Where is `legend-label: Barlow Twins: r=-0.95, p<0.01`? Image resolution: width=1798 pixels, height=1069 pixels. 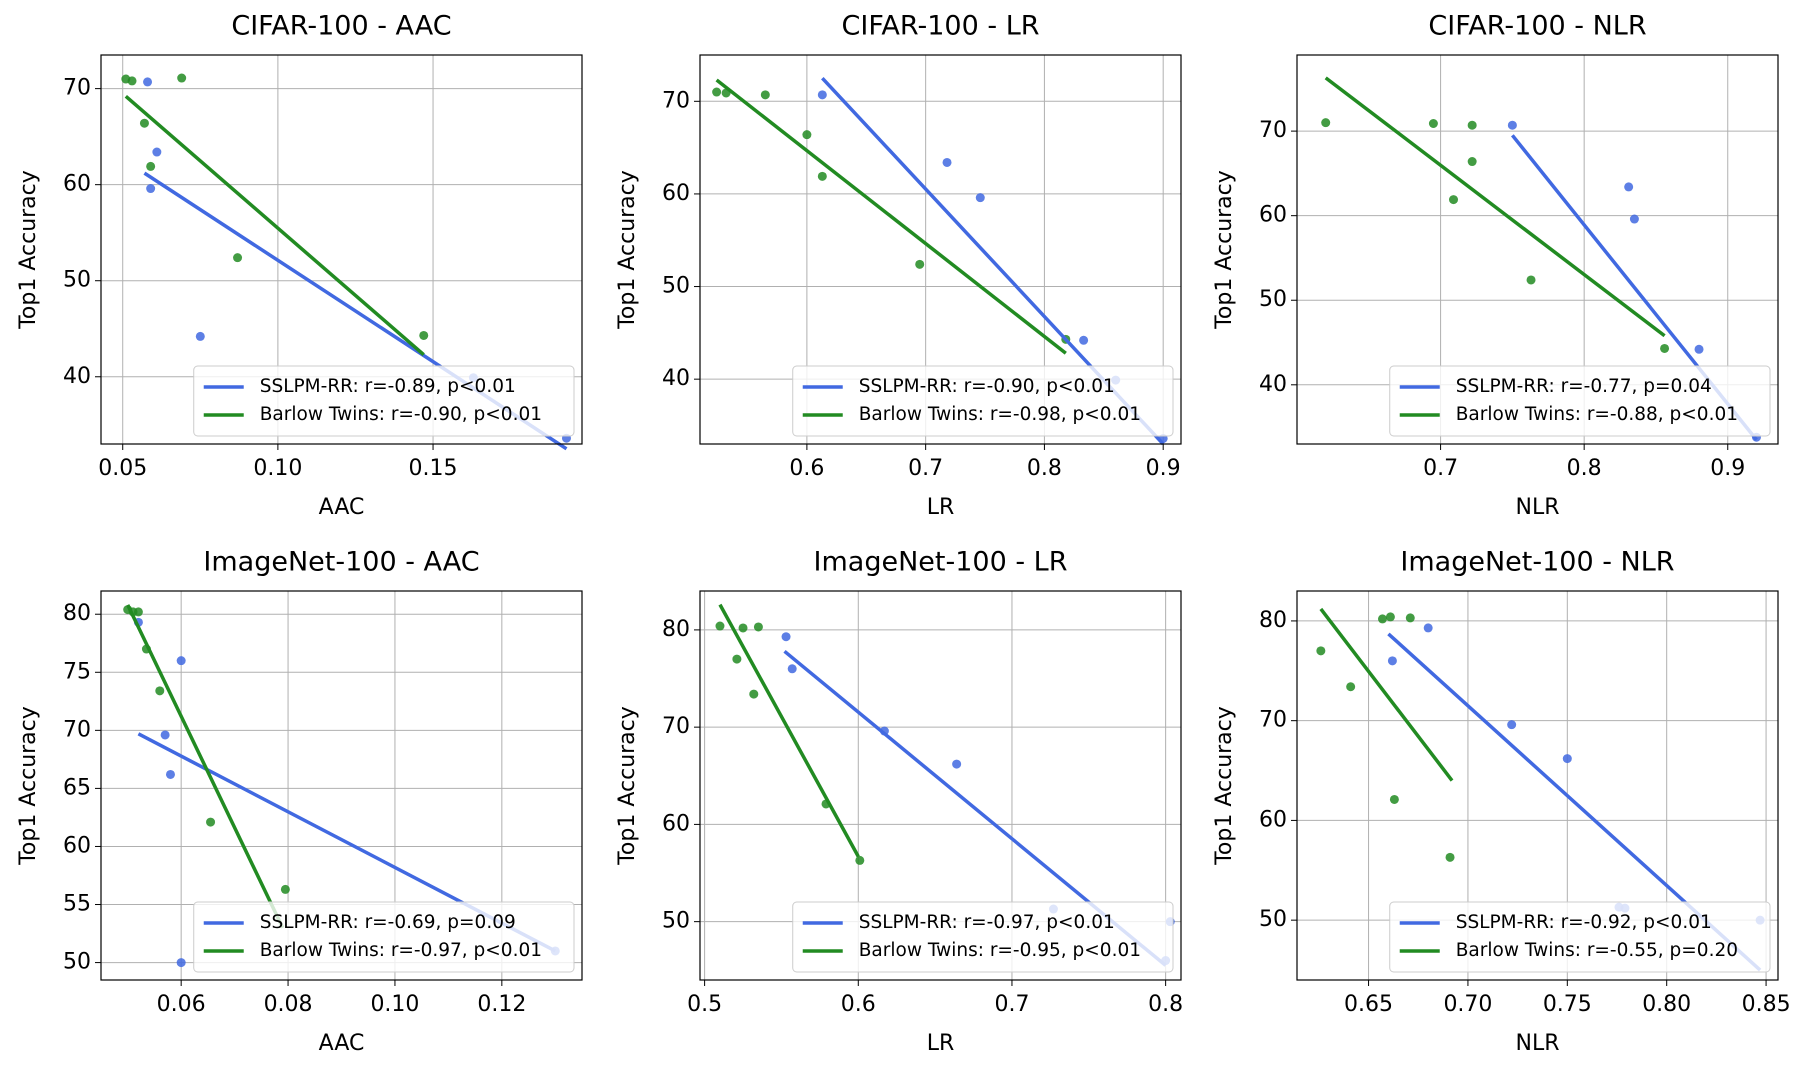 legend-label: Barlow Twins: r=-0.95, p<0.01 is located at coordinates (1000, 950).